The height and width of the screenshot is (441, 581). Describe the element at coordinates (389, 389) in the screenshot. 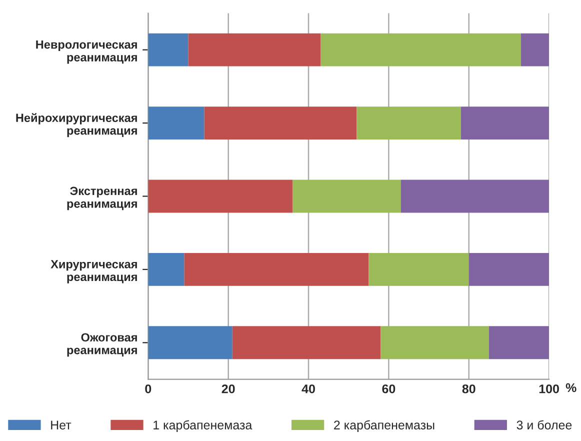

I see `x-tick-label: 60` at that location.